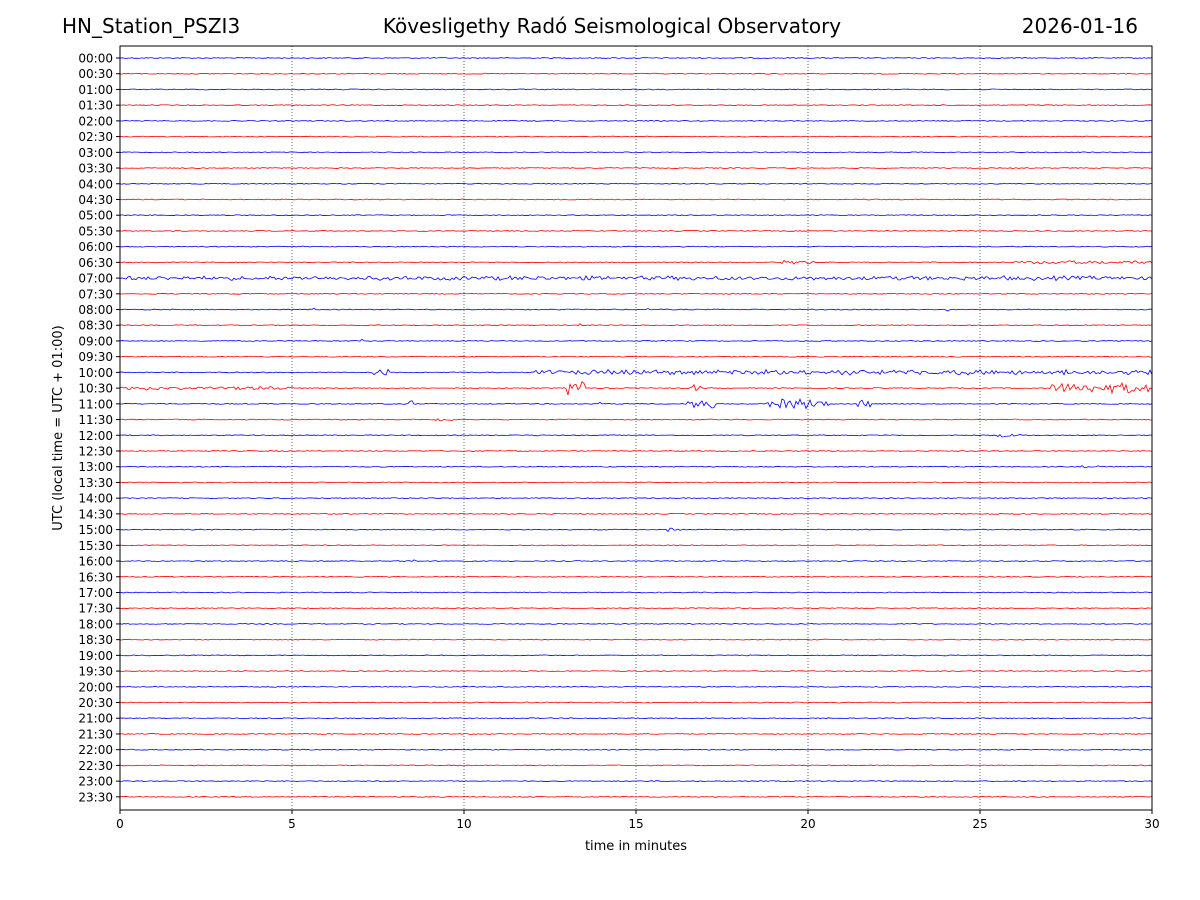  What do you see at coordinates (95, 404) in the screenshot?
I see `y-tick-label: 11:00` at bounding box center [95, 404].